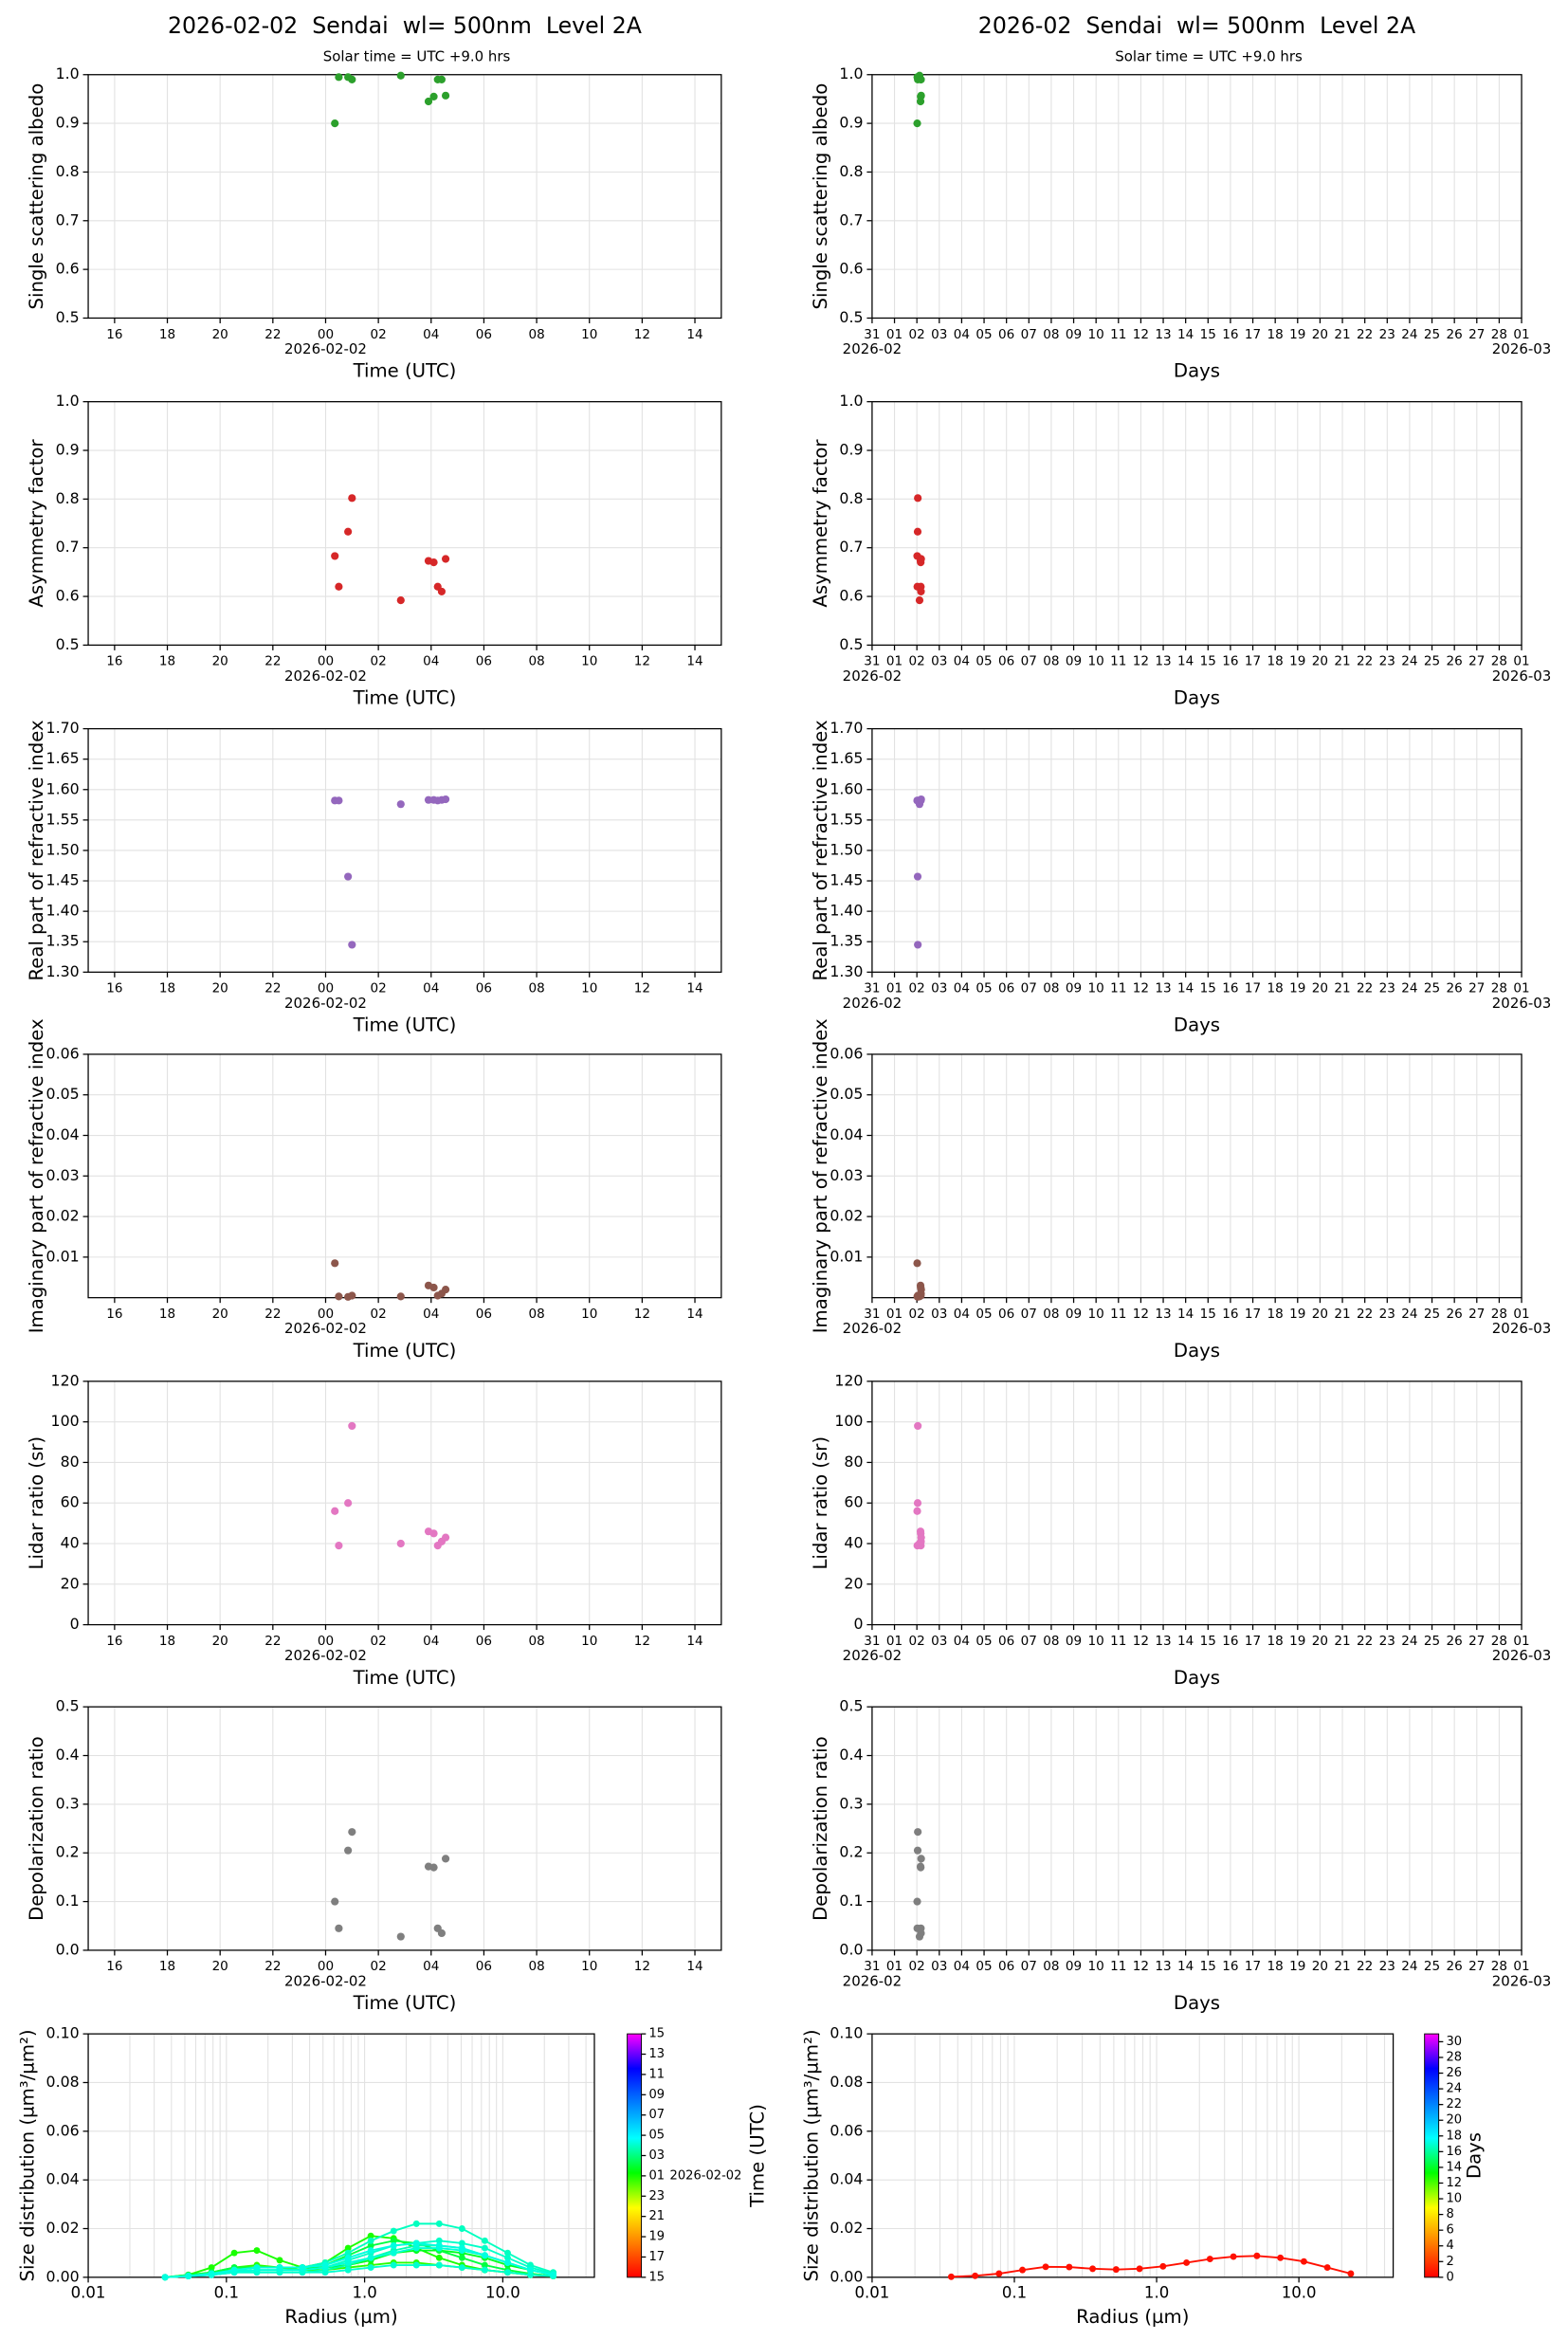 Image resolution: width=1568 pixels, height=2340 pixels. What do you see at coordinates (1455, 2136) in the screenshot?
I see `colorbar-tick-label: 18` at bounding box center [1455, 2136].